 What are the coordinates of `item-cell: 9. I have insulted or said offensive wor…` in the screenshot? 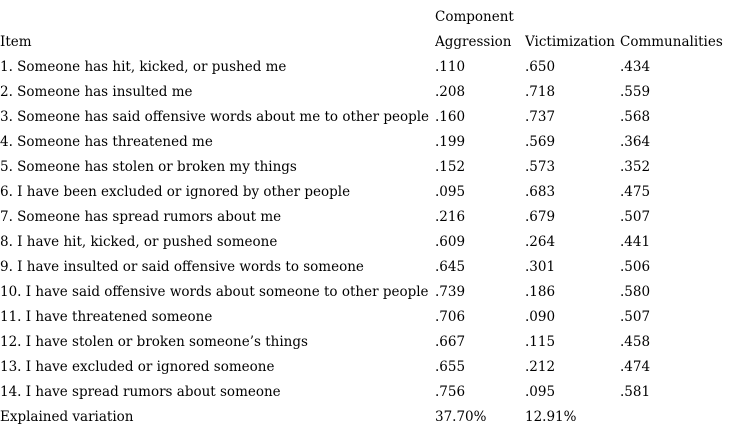 It's located at (182, 266).